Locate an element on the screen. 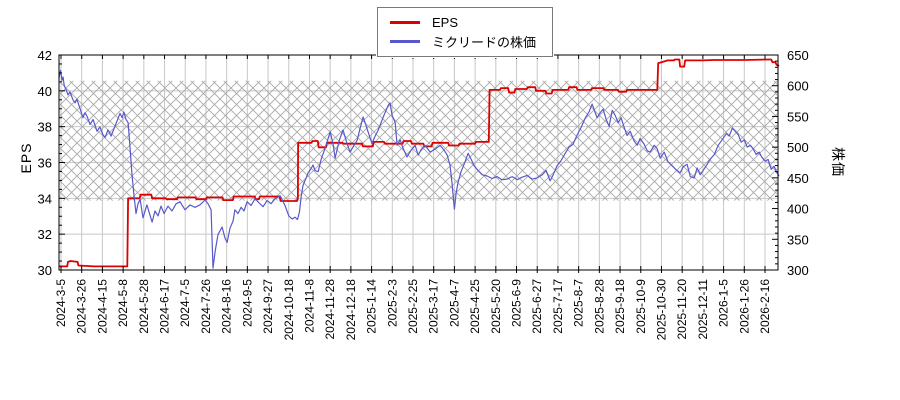  x-axis-tick-label: 2025-10-30 is located at coordinates (661, 310).